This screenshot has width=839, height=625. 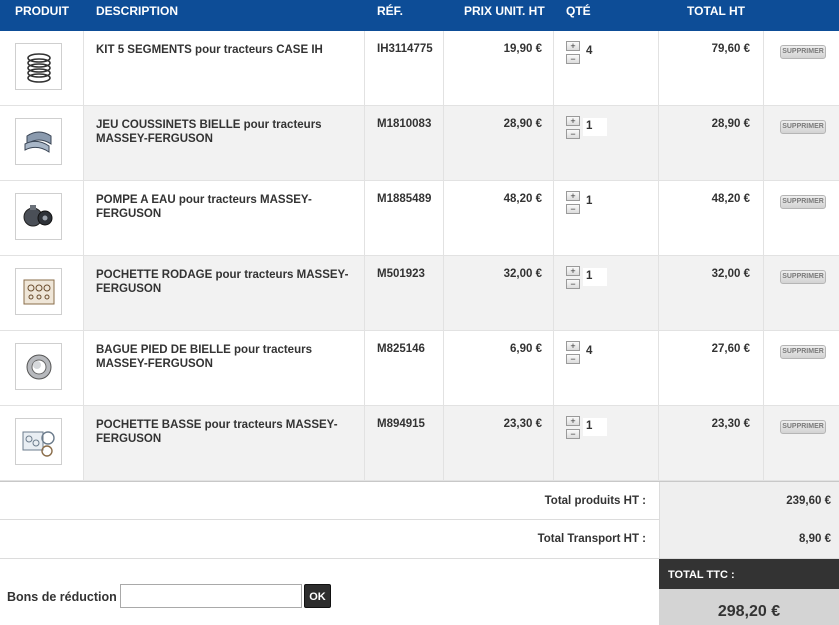 I want to click on unit-price: 48,20 €, so click(x=522, y=199).